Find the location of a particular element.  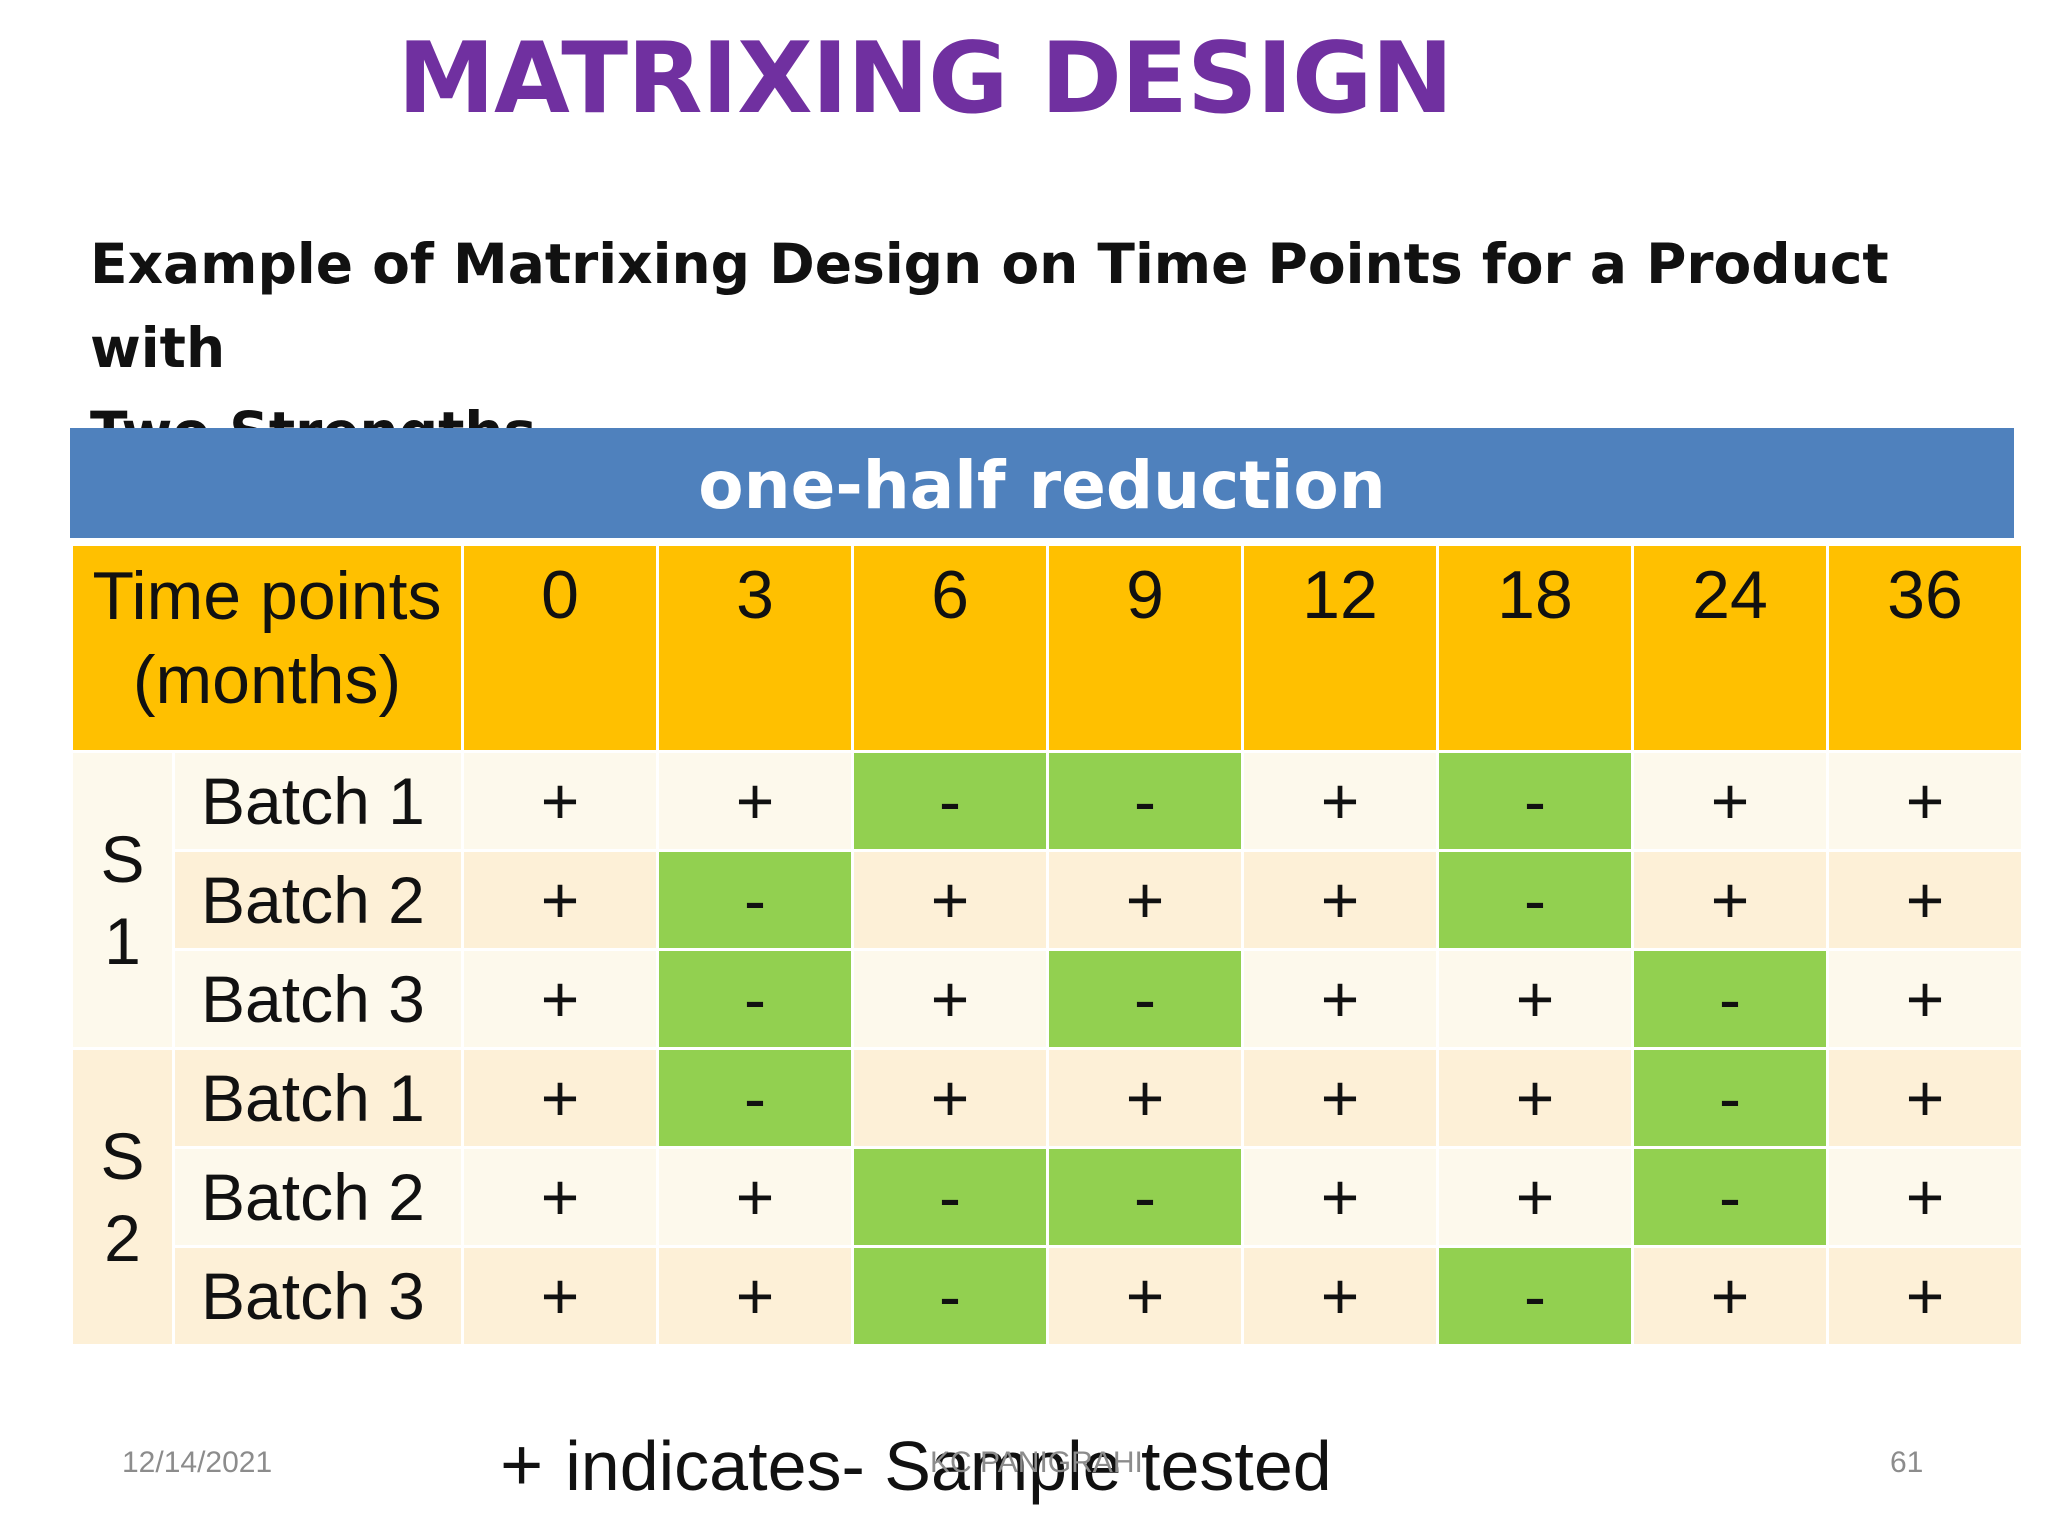

batch-row: Batch 2 + - + + + - + + is located at coordinates (1048, 900).